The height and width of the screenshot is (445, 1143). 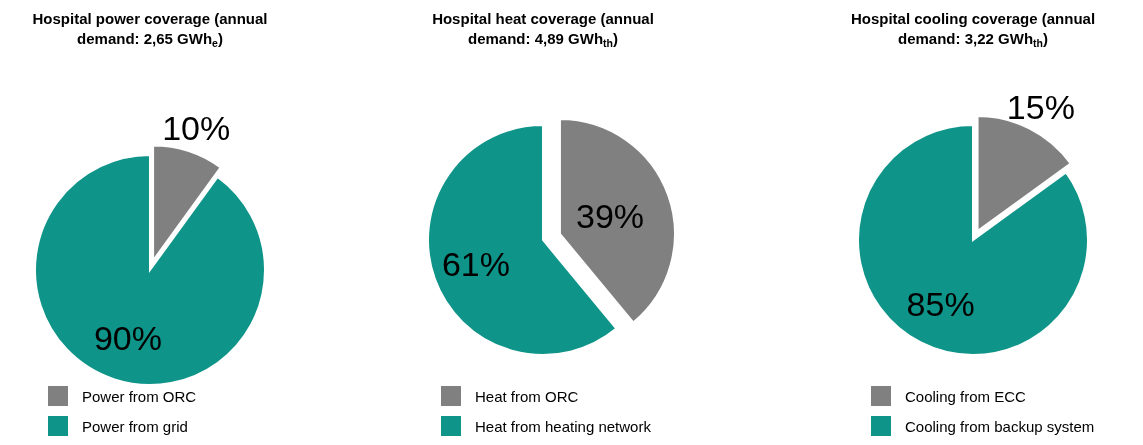 I want to click on legend-label: Cooling from backup system, so click(x=1000, y=426).